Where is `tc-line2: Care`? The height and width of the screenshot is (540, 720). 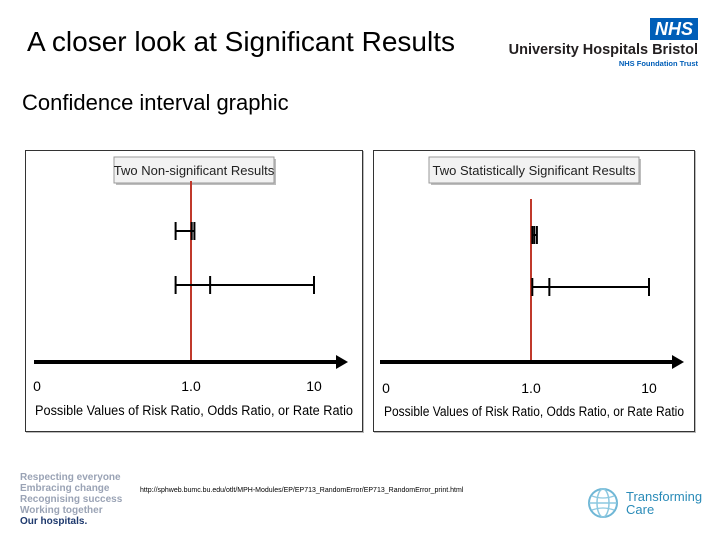 tc-line2: Care is located at coordinates (640, 509).